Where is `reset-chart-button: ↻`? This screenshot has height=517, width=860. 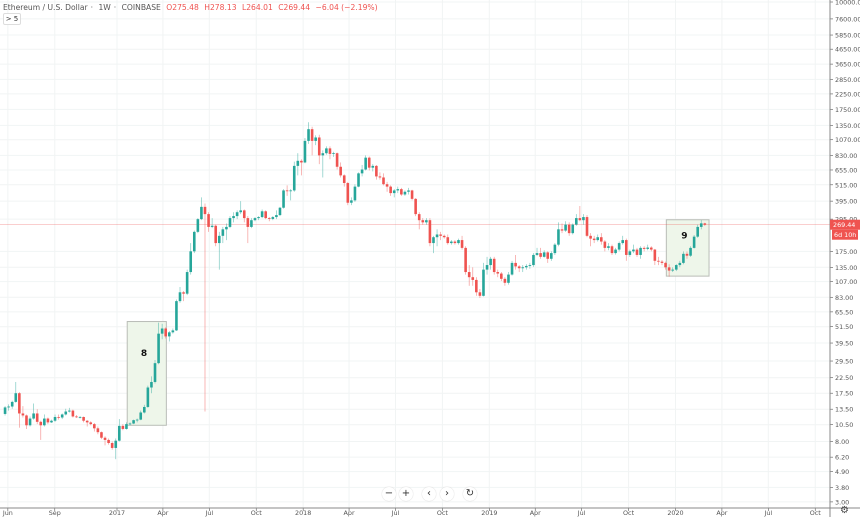
reset-chart-button: ↻ is located at coordinates (470, 494).